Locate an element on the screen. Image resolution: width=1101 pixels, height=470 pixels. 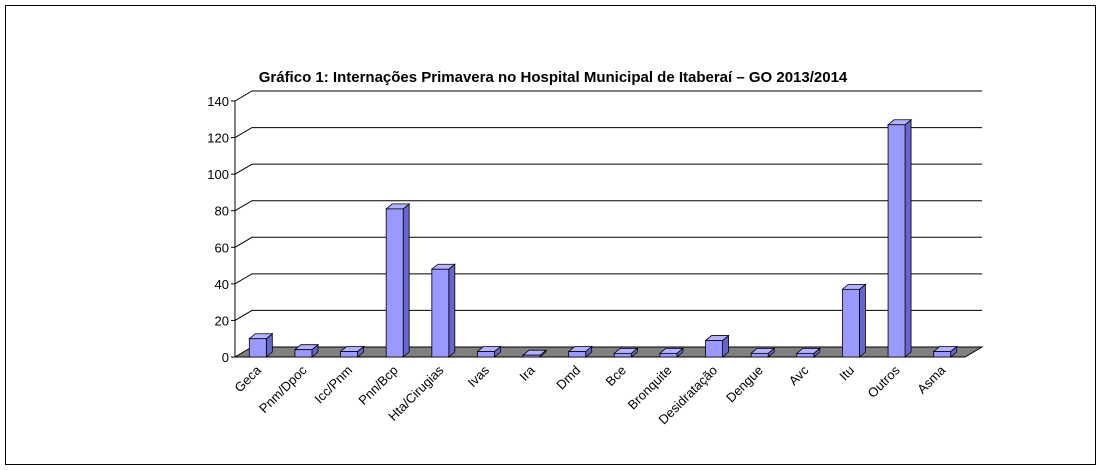
y-tick-label: 0 is located at coordinates (225, 357).